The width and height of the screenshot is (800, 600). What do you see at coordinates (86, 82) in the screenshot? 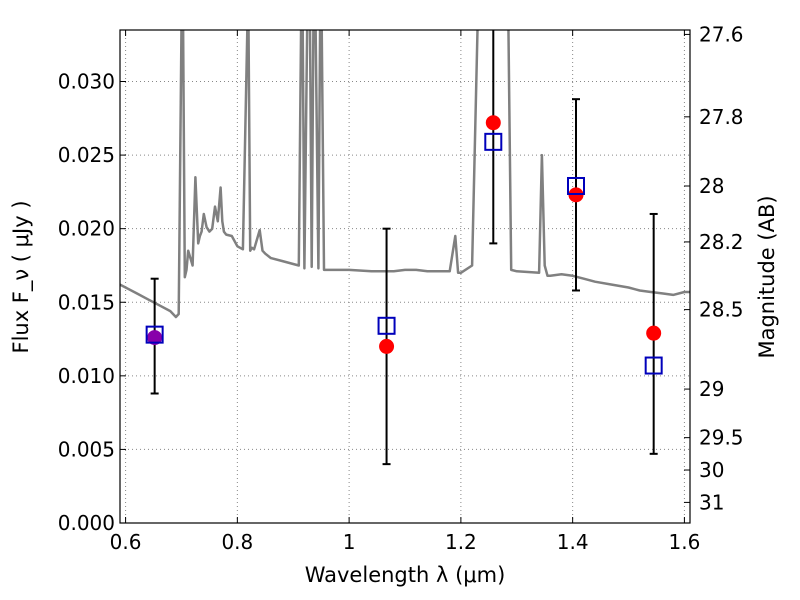
I see `y-tick-label: 0.030` at bounding box center [86, 82].